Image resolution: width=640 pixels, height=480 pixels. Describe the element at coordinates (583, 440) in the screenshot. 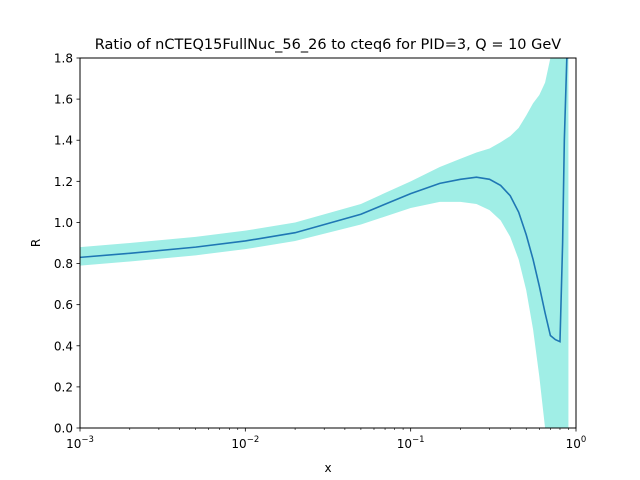

I see `x-tick-exponent: 0` at that location.